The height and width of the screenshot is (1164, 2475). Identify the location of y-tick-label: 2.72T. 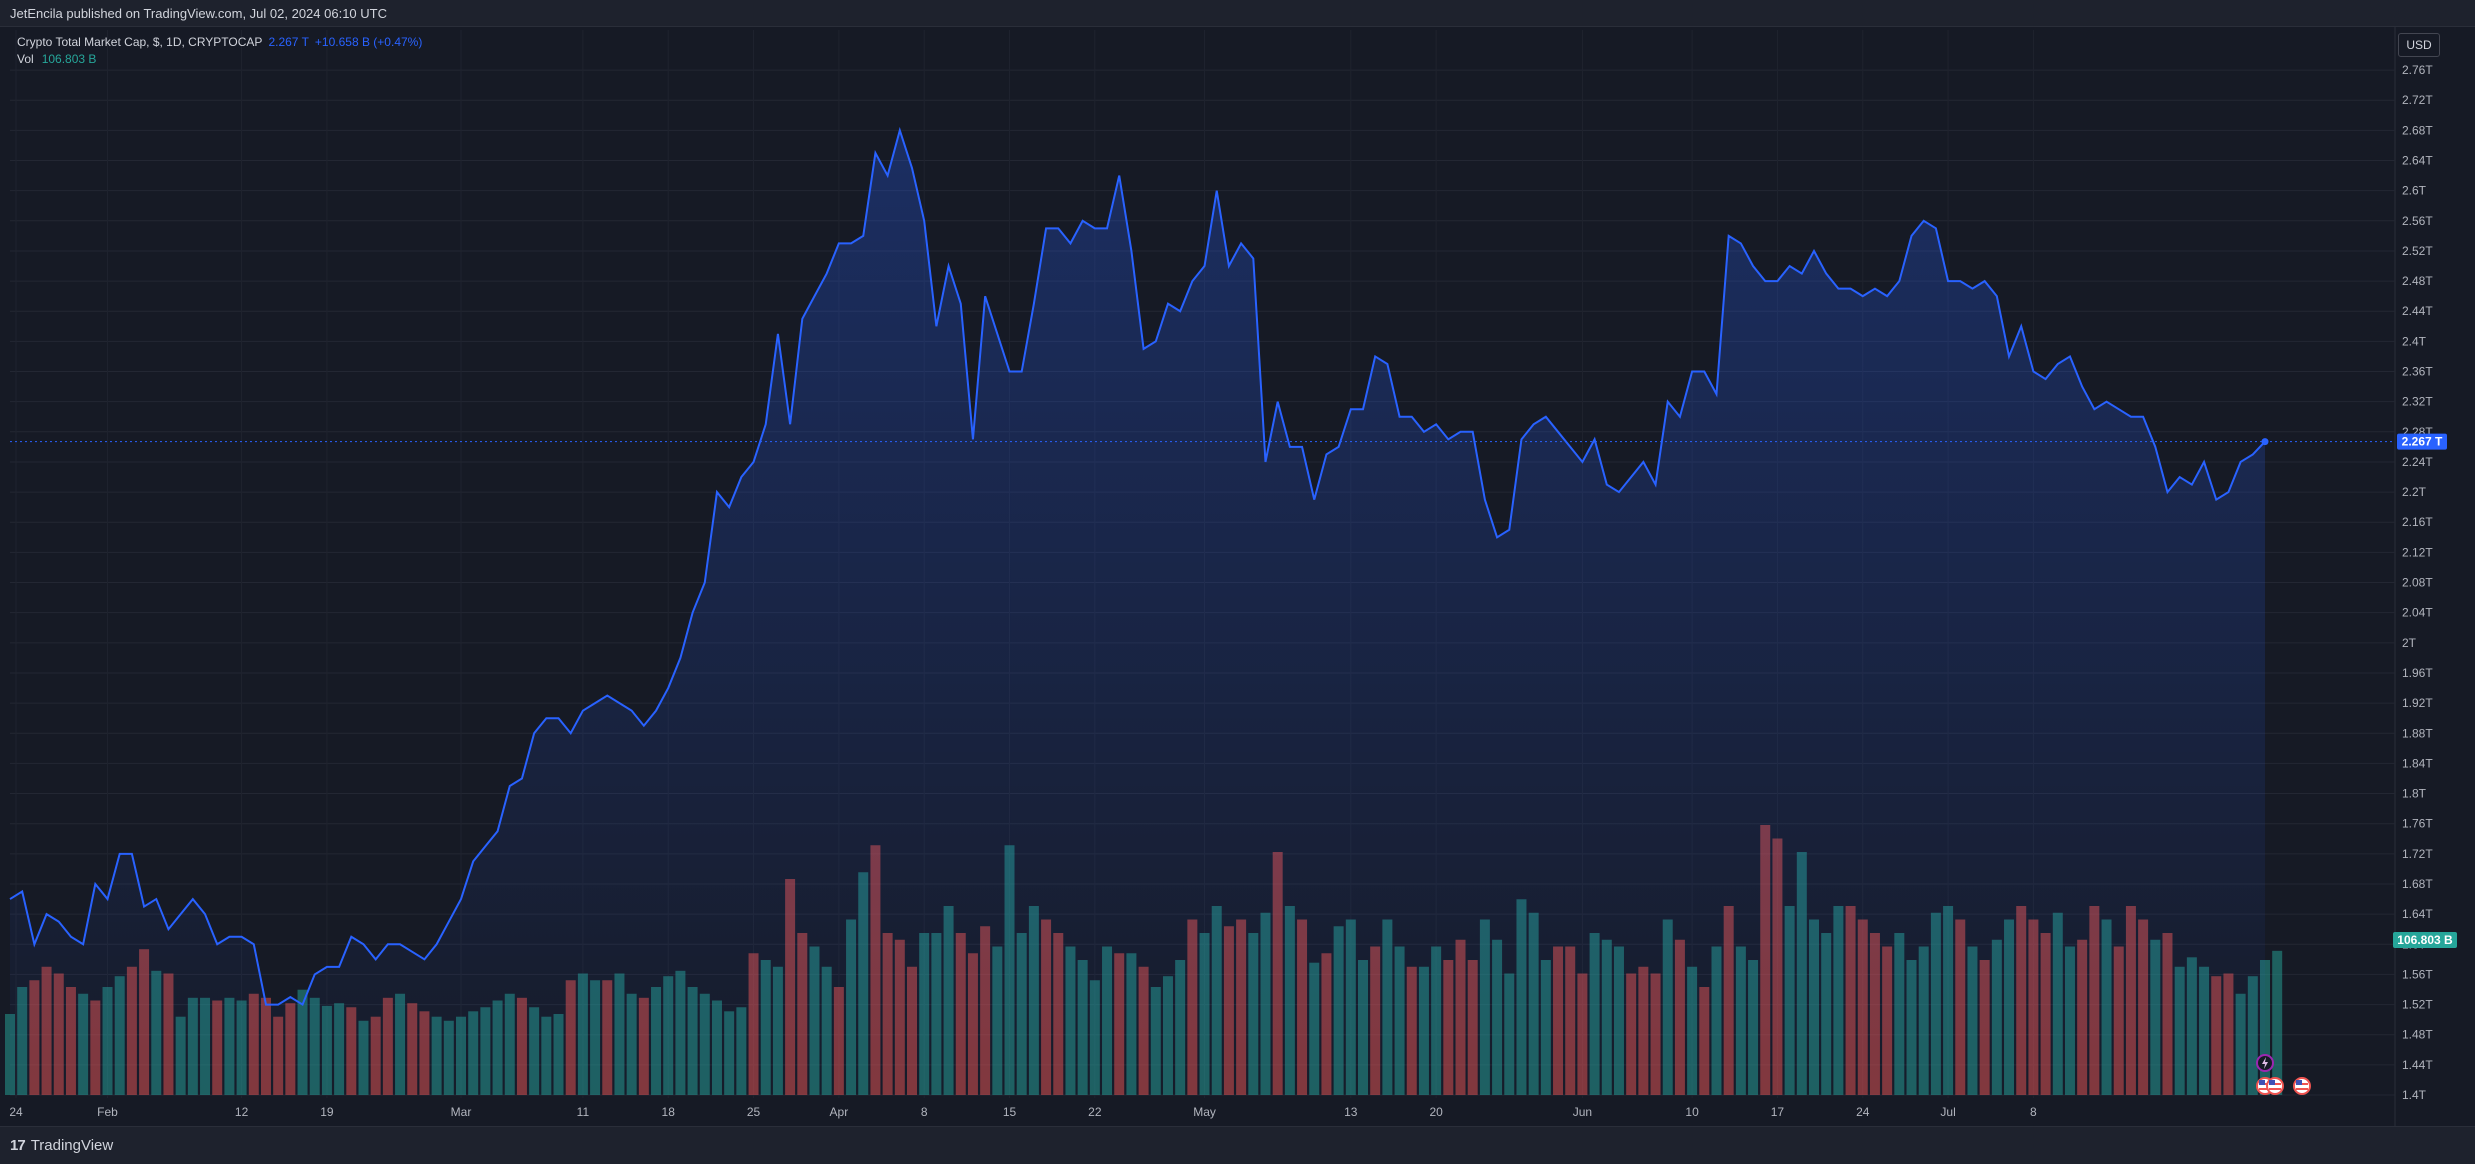
(2417, 100).